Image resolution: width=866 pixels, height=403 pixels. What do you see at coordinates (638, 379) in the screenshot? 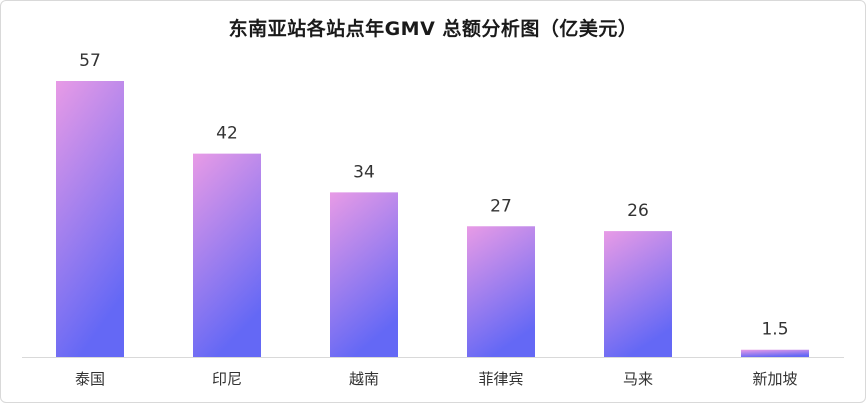
I see `x-tick-label: 马来` at bounding box center [638, 379].